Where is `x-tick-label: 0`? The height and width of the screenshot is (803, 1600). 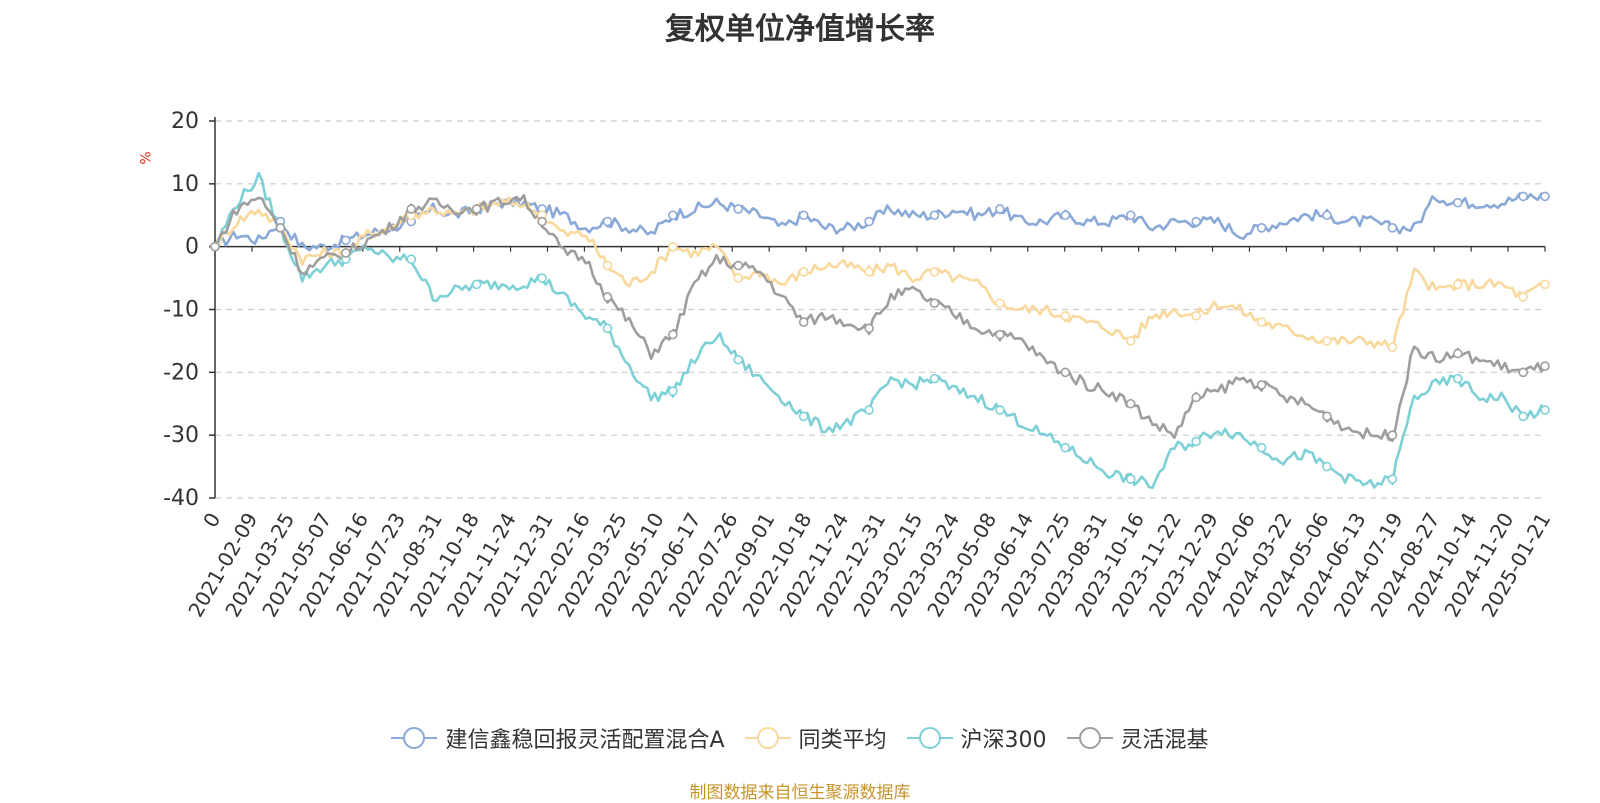 x-tick-label: 0 is located at coordinates (211, 520).